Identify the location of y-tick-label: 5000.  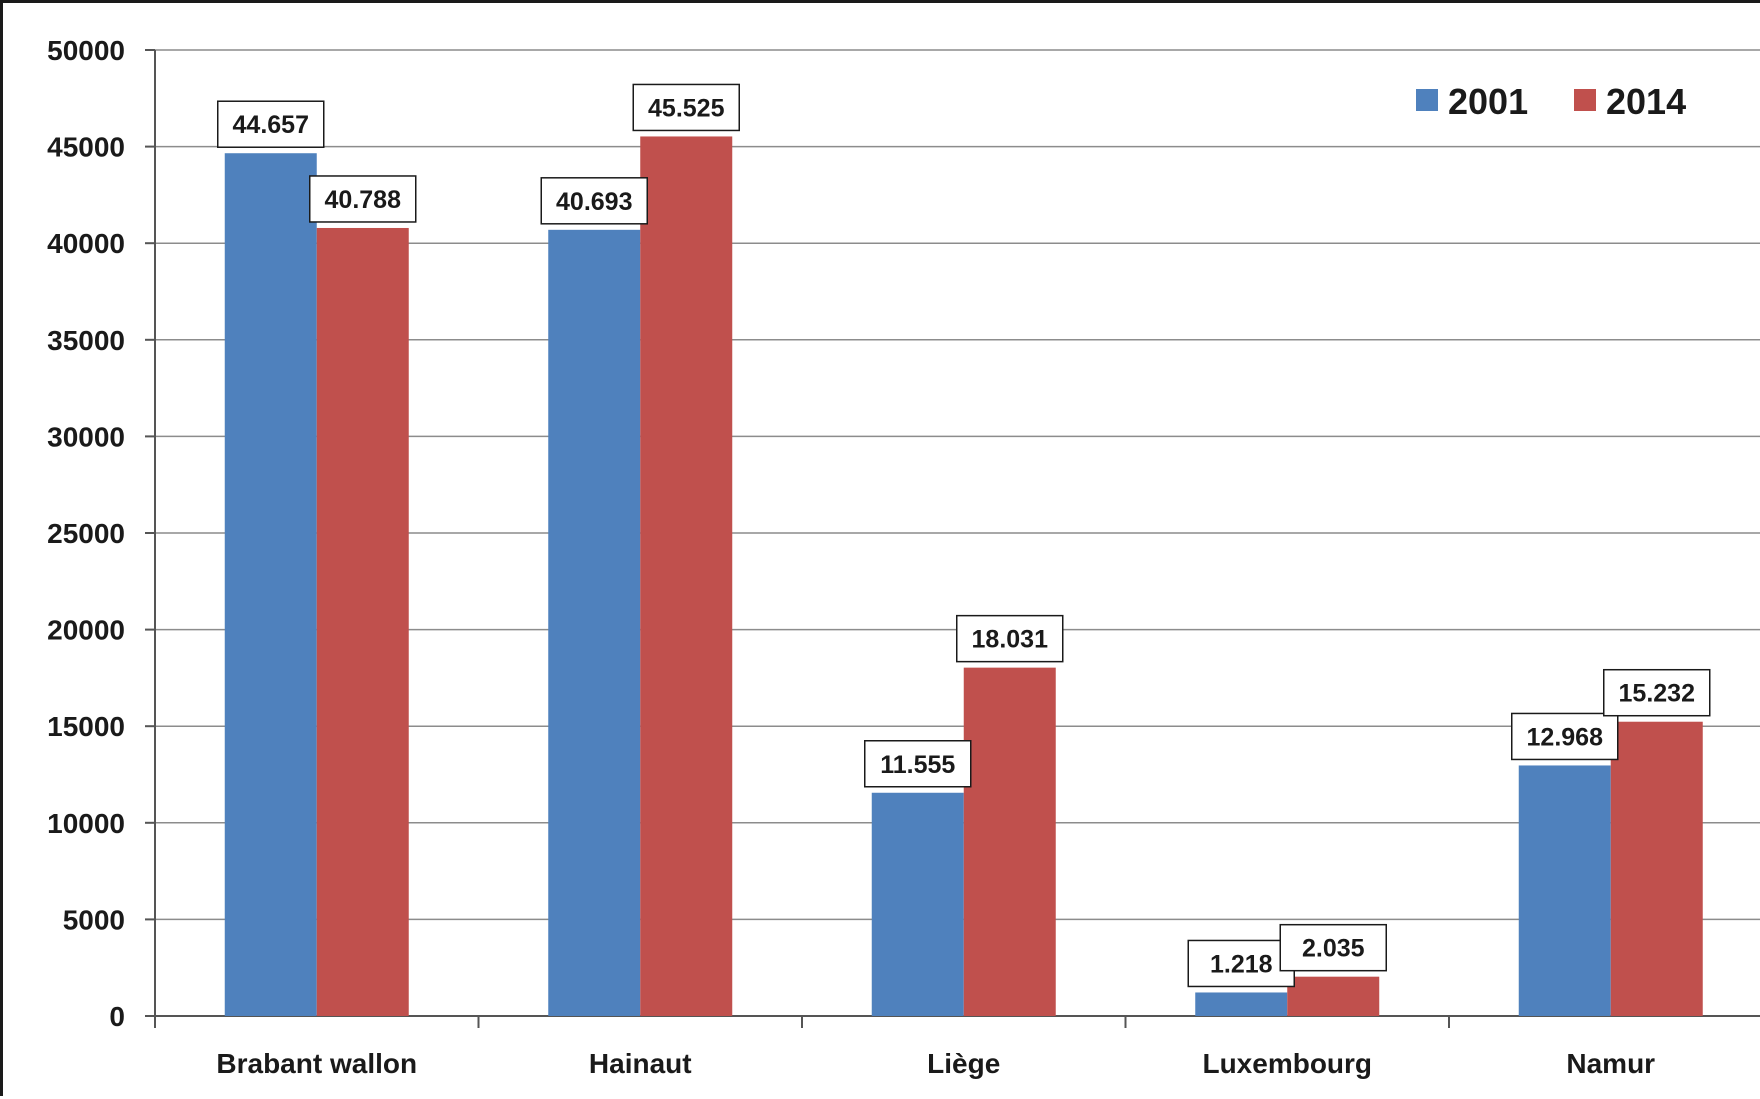
(94, 919).